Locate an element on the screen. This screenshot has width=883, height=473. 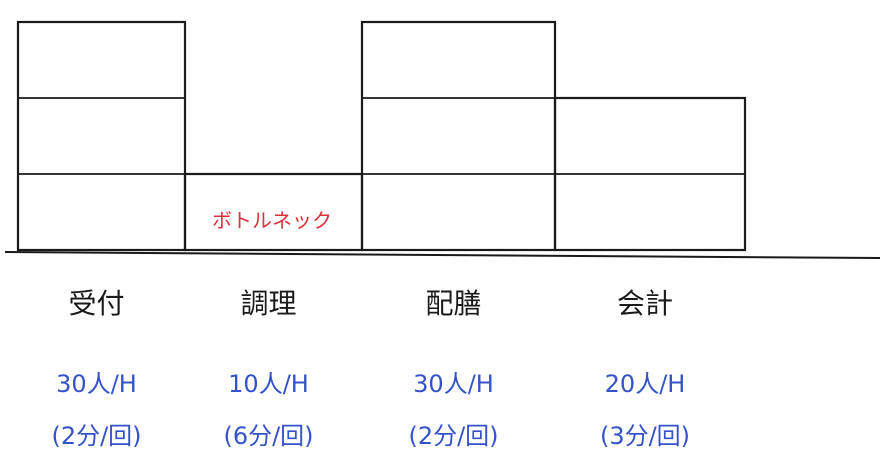
category-label: 調理 is located at coordinates (268, 303).